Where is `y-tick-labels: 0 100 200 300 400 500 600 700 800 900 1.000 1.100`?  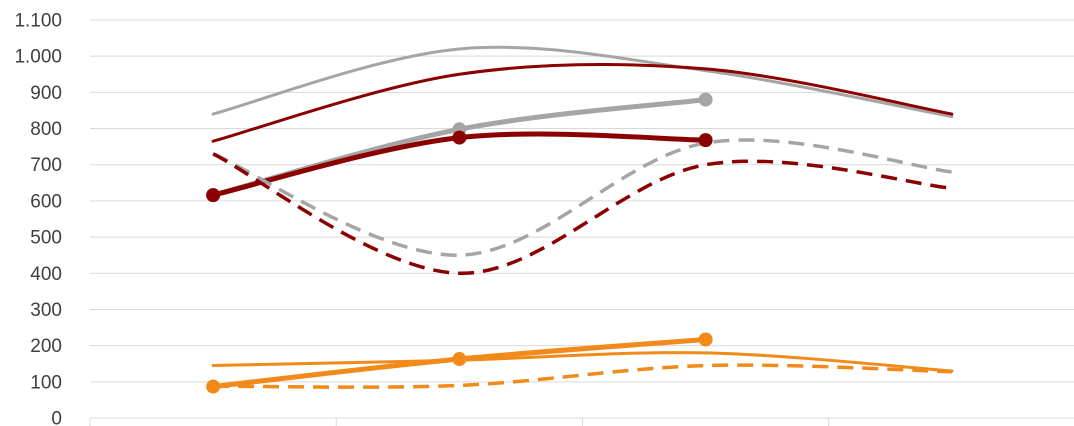
y-tick-labels: 0 100 200 300 400 500 600 700 800 900 1.000 1.100 is located at coordinates (38, 218).